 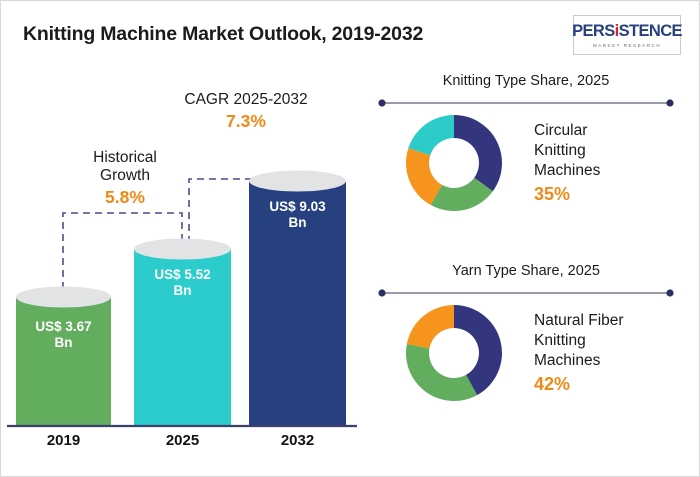 I want to click on donut-legend-value: 42%, so click(x=552, y=384).